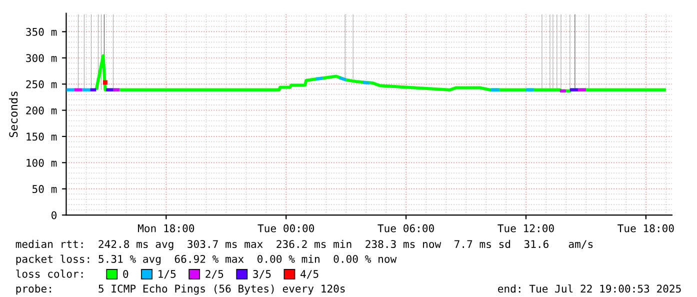 The width and height of the screenshot is (697, 297). I want to click on y-tick-label: 200 m, so click(41, 110).